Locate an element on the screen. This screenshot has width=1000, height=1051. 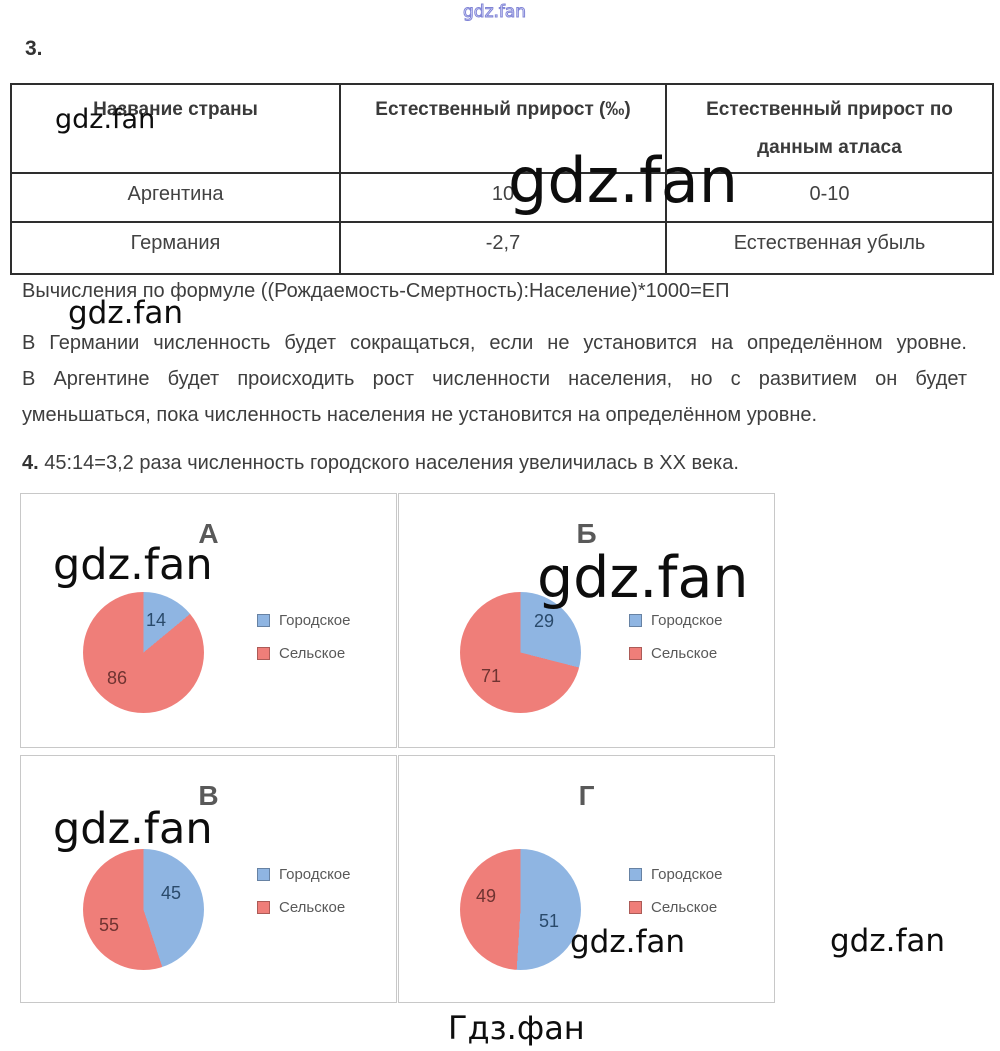
watermark-chart-a: gdz.fan is located at coordinates (133, 565).